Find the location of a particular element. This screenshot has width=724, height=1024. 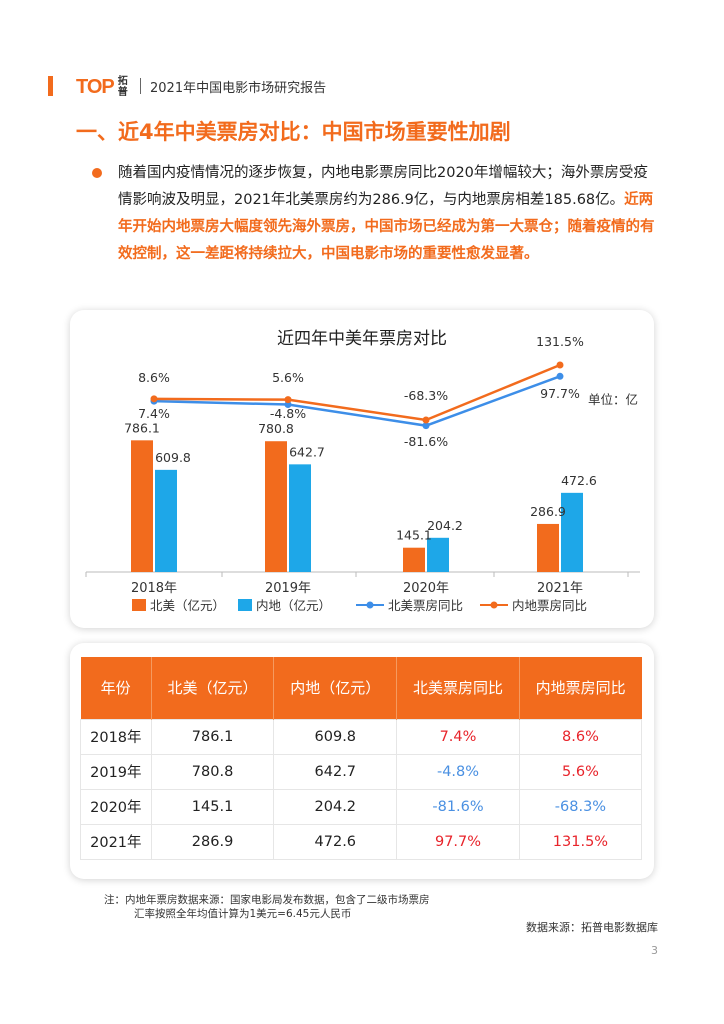

table-cell: 286.9 is located at coordinates (212, 841).